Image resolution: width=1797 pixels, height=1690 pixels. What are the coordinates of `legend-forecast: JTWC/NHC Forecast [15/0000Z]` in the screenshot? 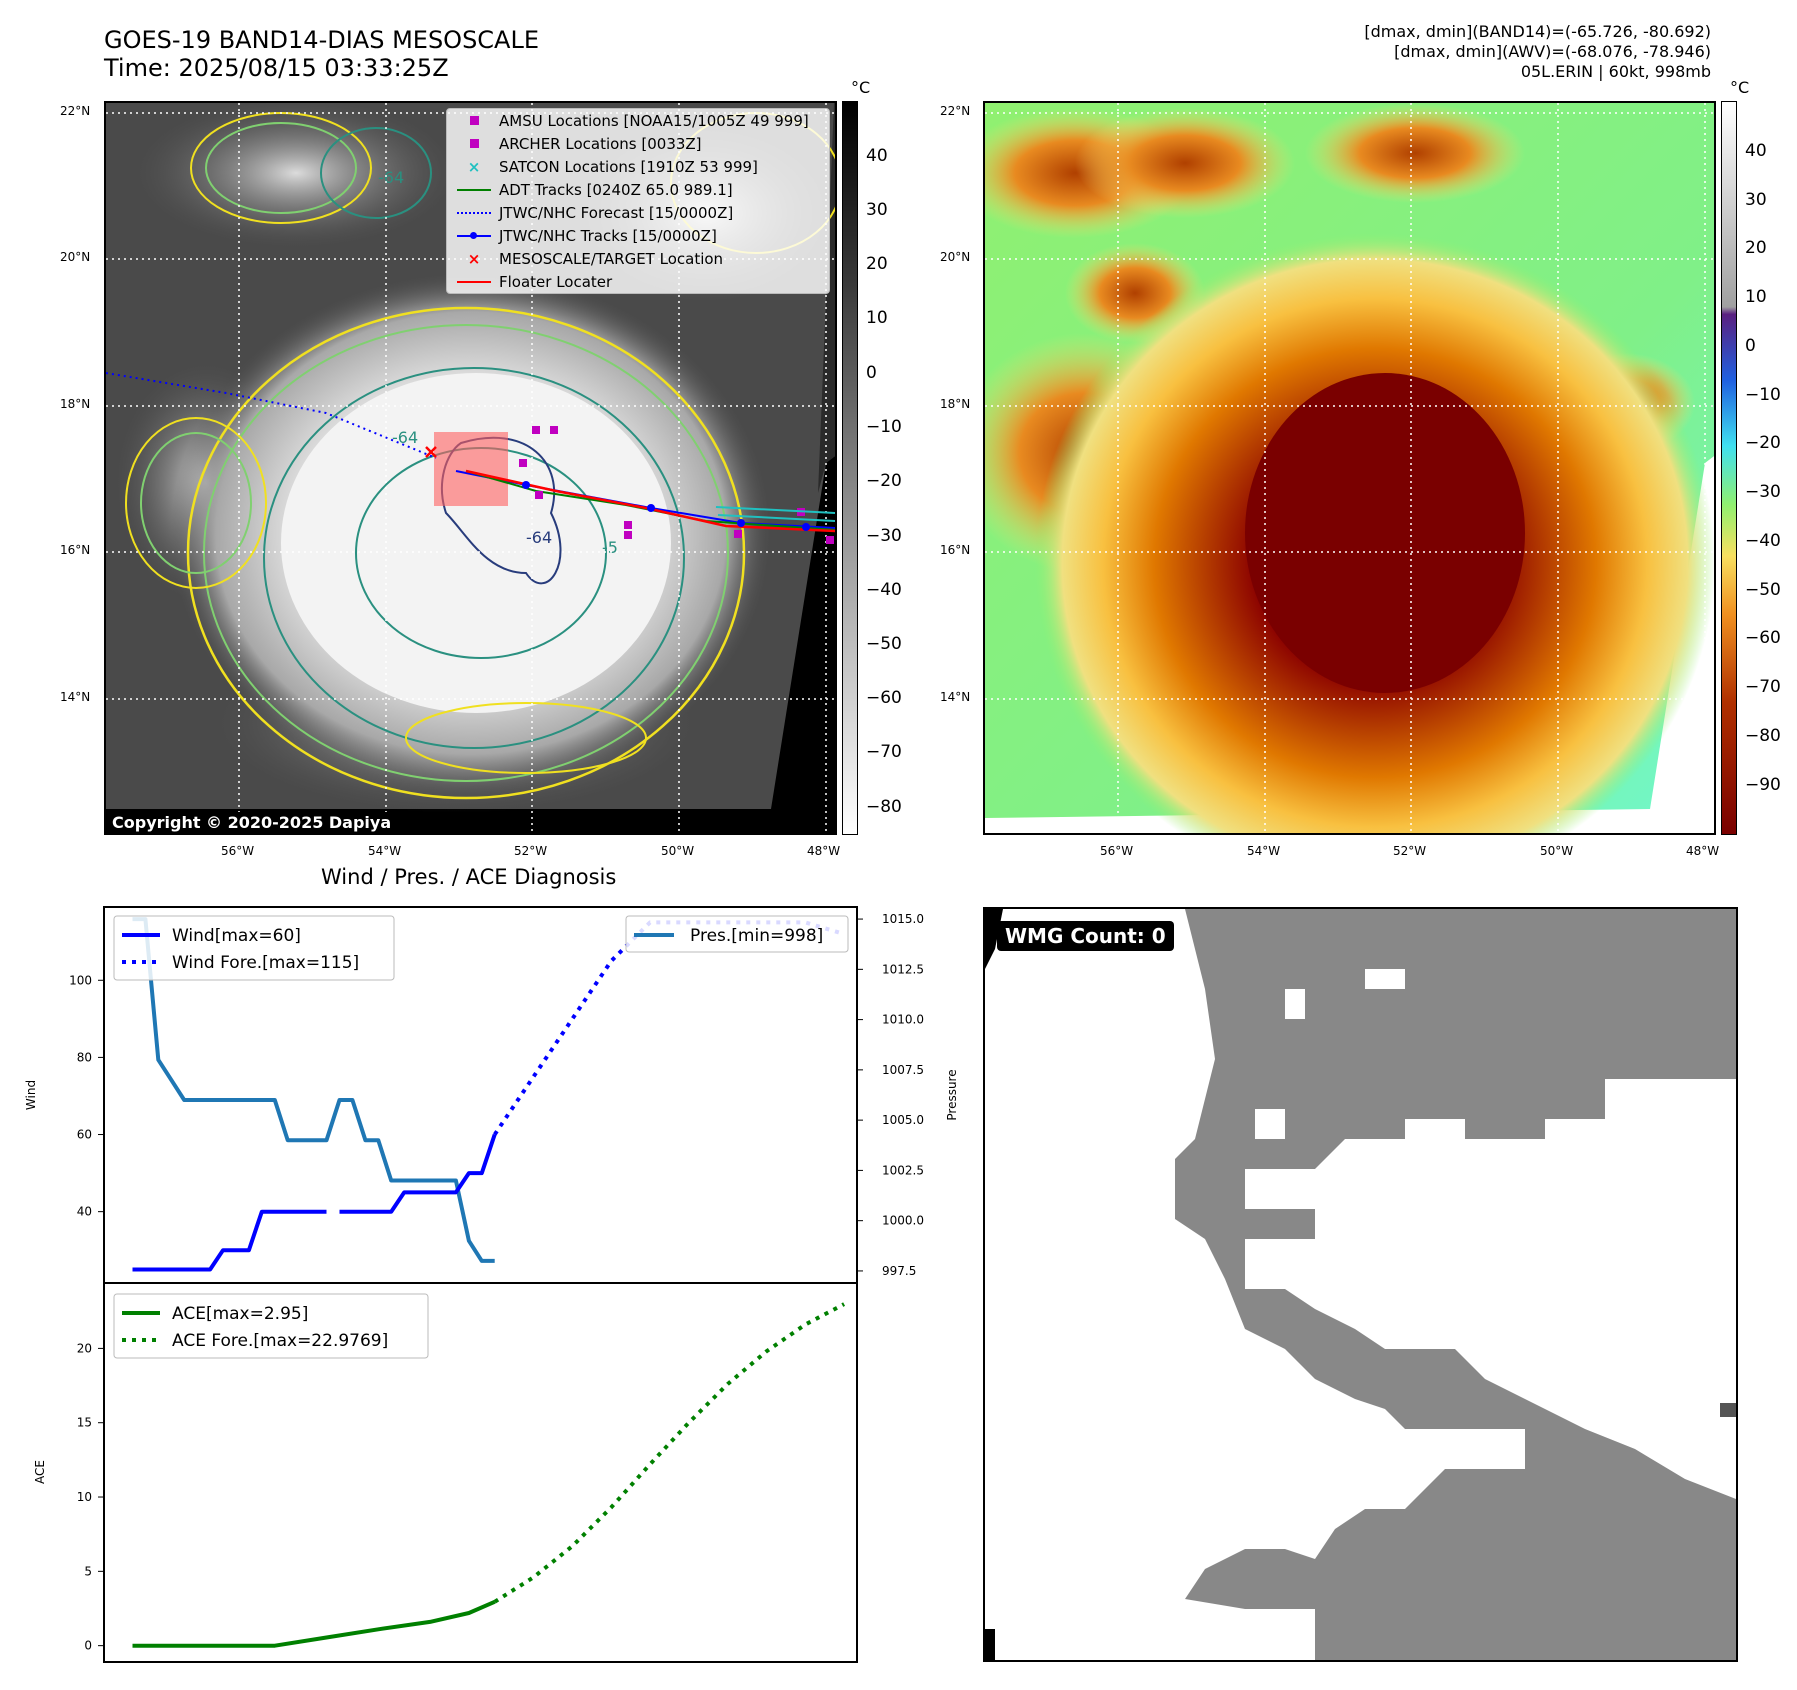 It's located at (638, 212).